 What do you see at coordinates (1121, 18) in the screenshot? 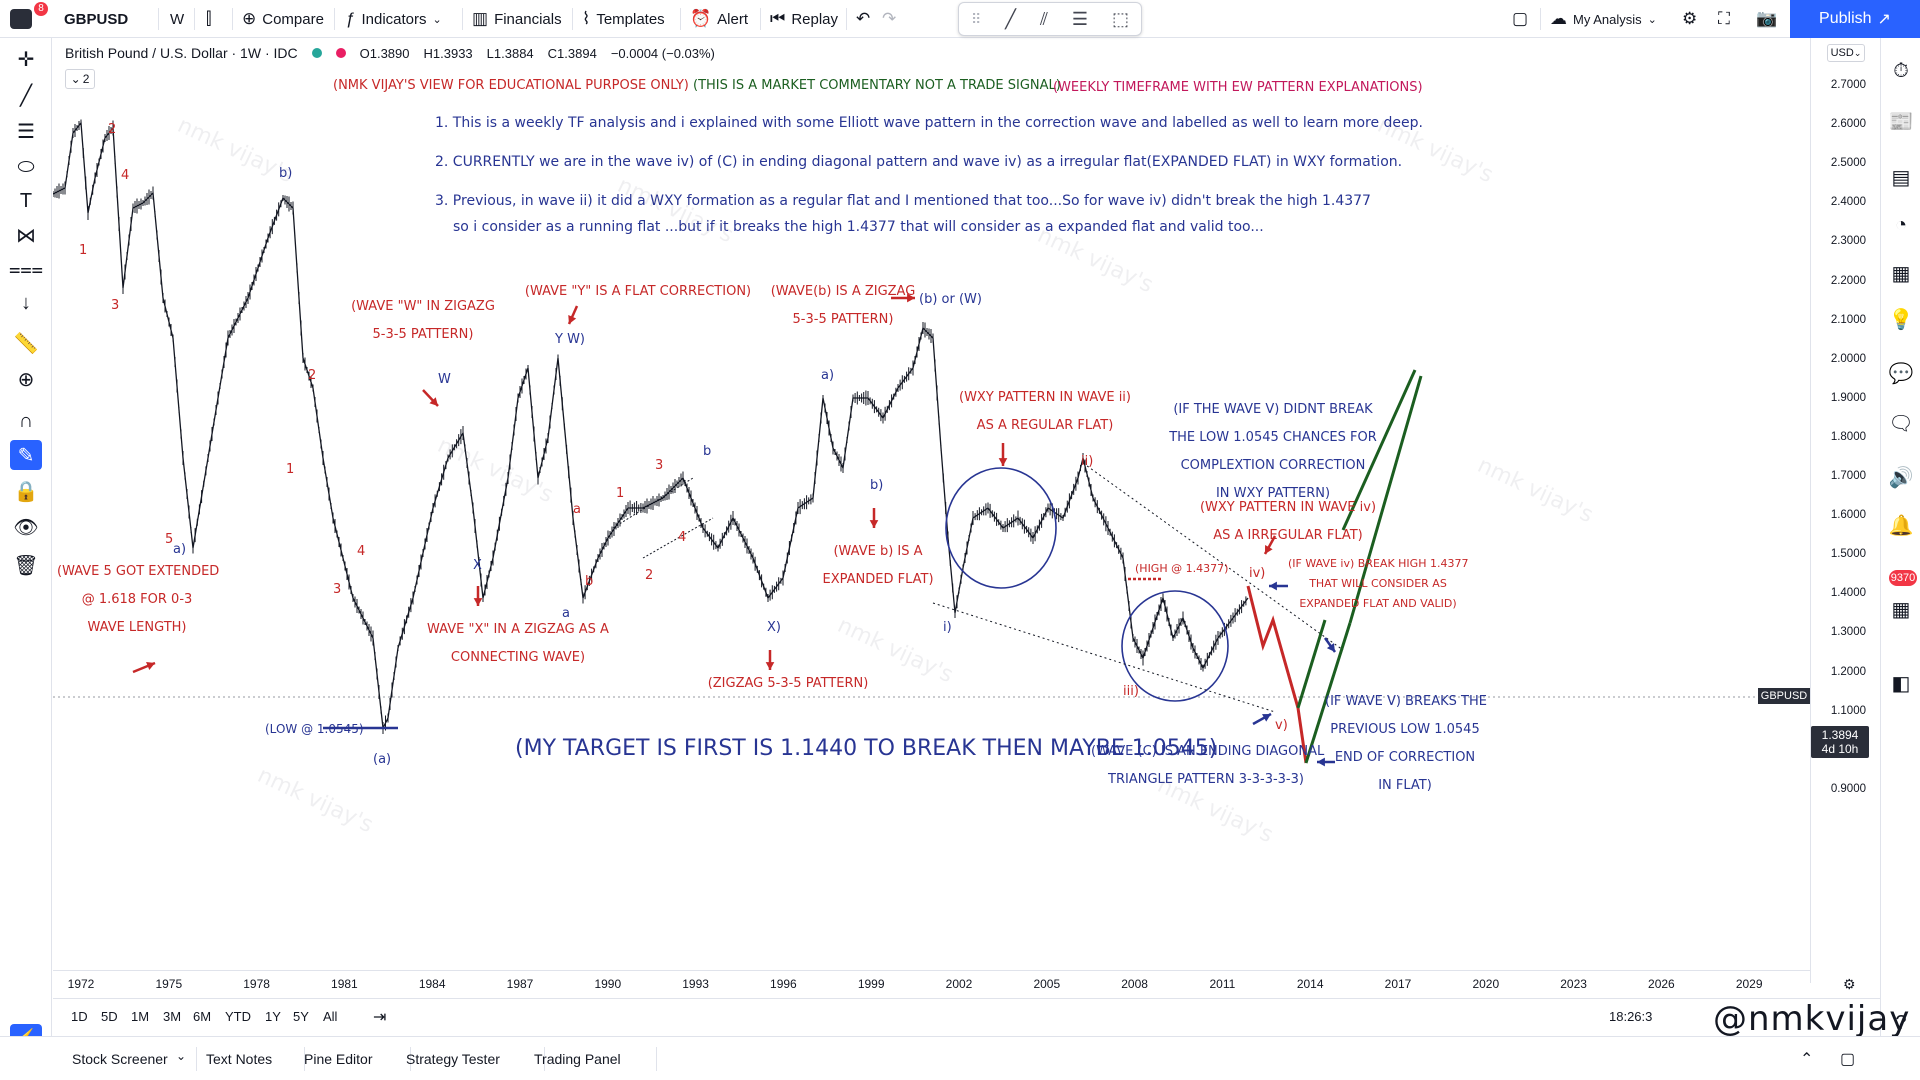
I see `rectangle-icon: ⬚` at bounding box center [1121, 18].